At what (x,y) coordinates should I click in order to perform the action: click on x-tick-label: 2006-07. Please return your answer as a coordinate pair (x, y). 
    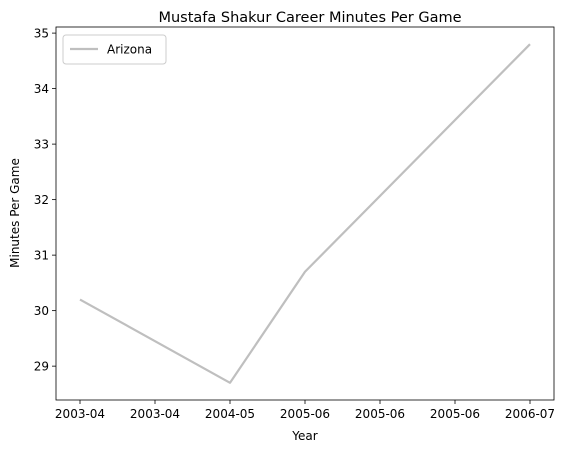
    Looking at the image, I should click on (530, 414).